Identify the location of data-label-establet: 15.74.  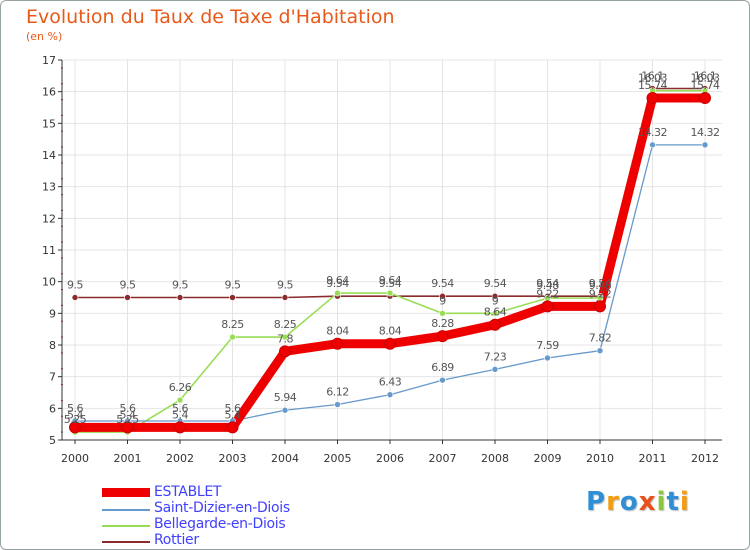
(705, 85).